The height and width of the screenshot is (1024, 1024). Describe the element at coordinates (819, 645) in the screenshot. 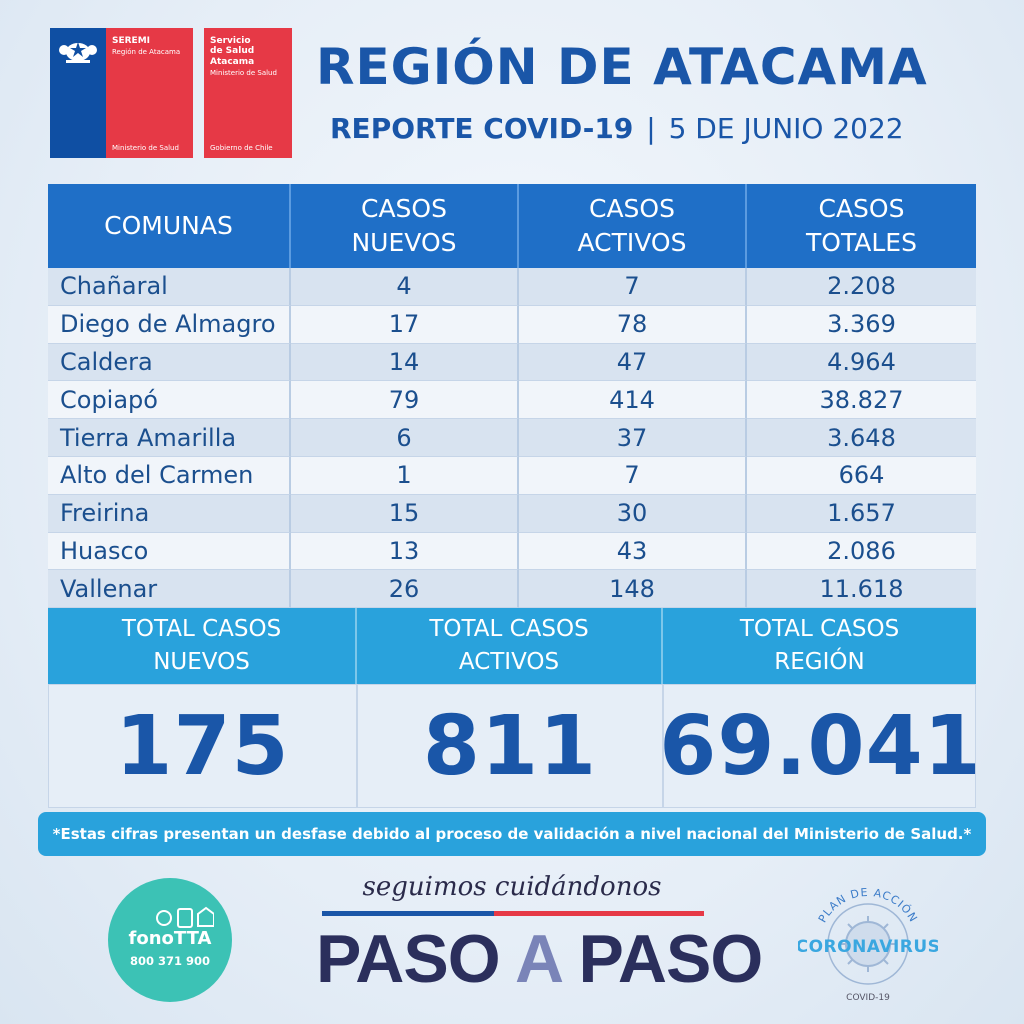

I see `total-region-label: TOTAL CASOS REGIÓN` at that location.